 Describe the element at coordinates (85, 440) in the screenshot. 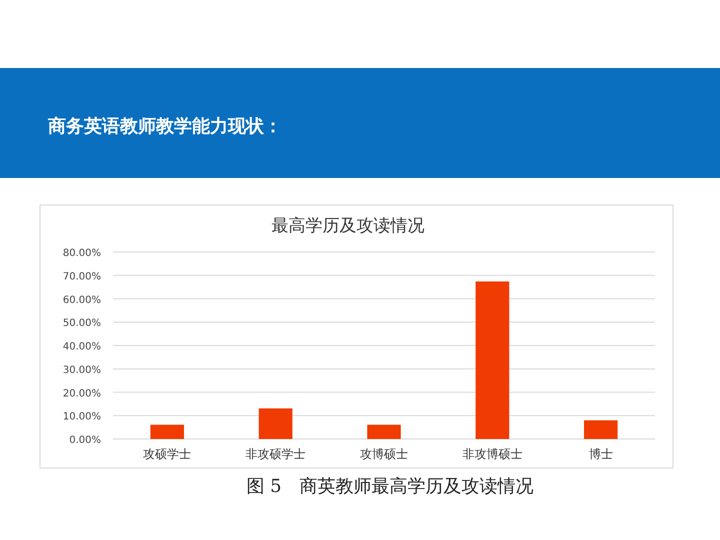

I see `y-tick-label: 0.00%` at that location.